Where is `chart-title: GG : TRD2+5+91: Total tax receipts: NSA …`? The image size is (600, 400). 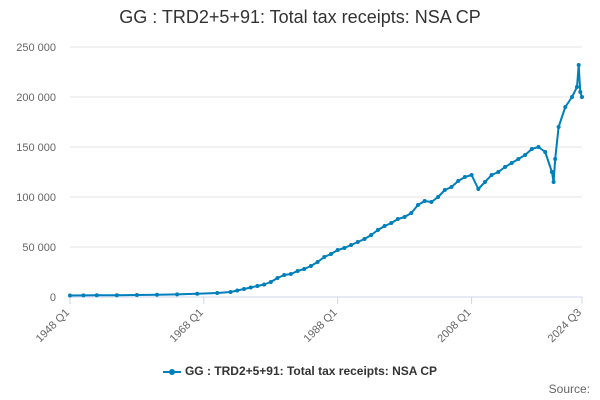 chart-title: GG : TRD2+5+91: Total tax receipts: NSA … is located at coordinates (300, 17).